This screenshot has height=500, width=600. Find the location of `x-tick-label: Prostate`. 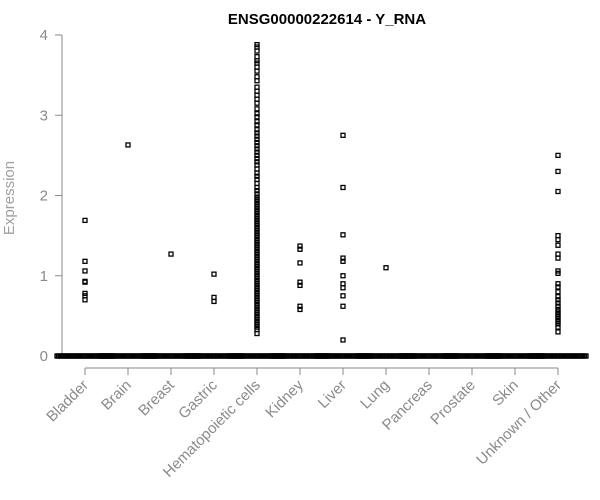

x-tick-label: Prostate is located at coordinates (453, 403).